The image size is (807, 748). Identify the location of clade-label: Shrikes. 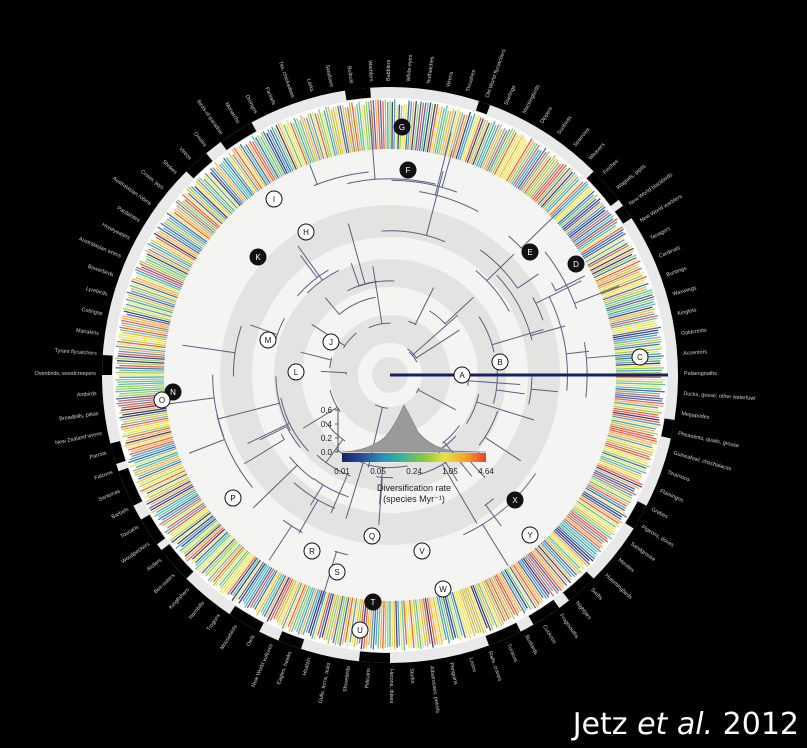
(169, 167).